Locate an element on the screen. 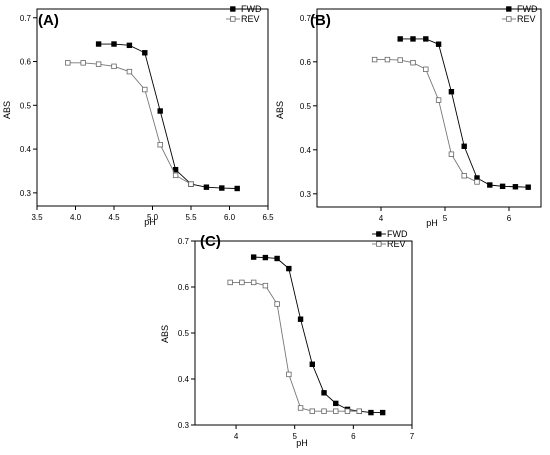 The height and width of the screenshot is (455, 550). panel-title: (C) is located at coordinates (210, 241).